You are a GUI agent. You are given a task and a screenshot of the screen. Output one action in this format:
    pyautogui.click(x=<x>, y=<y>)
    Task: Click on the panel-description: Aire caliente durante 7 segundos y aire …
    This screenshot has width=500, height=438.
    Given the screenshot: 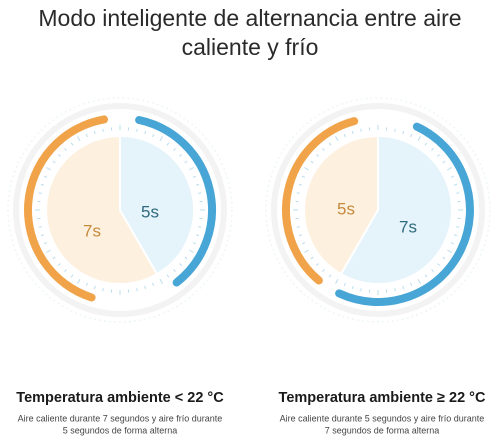 What is the action you would take?
    pyautogui.click(x=120, y=418)
    